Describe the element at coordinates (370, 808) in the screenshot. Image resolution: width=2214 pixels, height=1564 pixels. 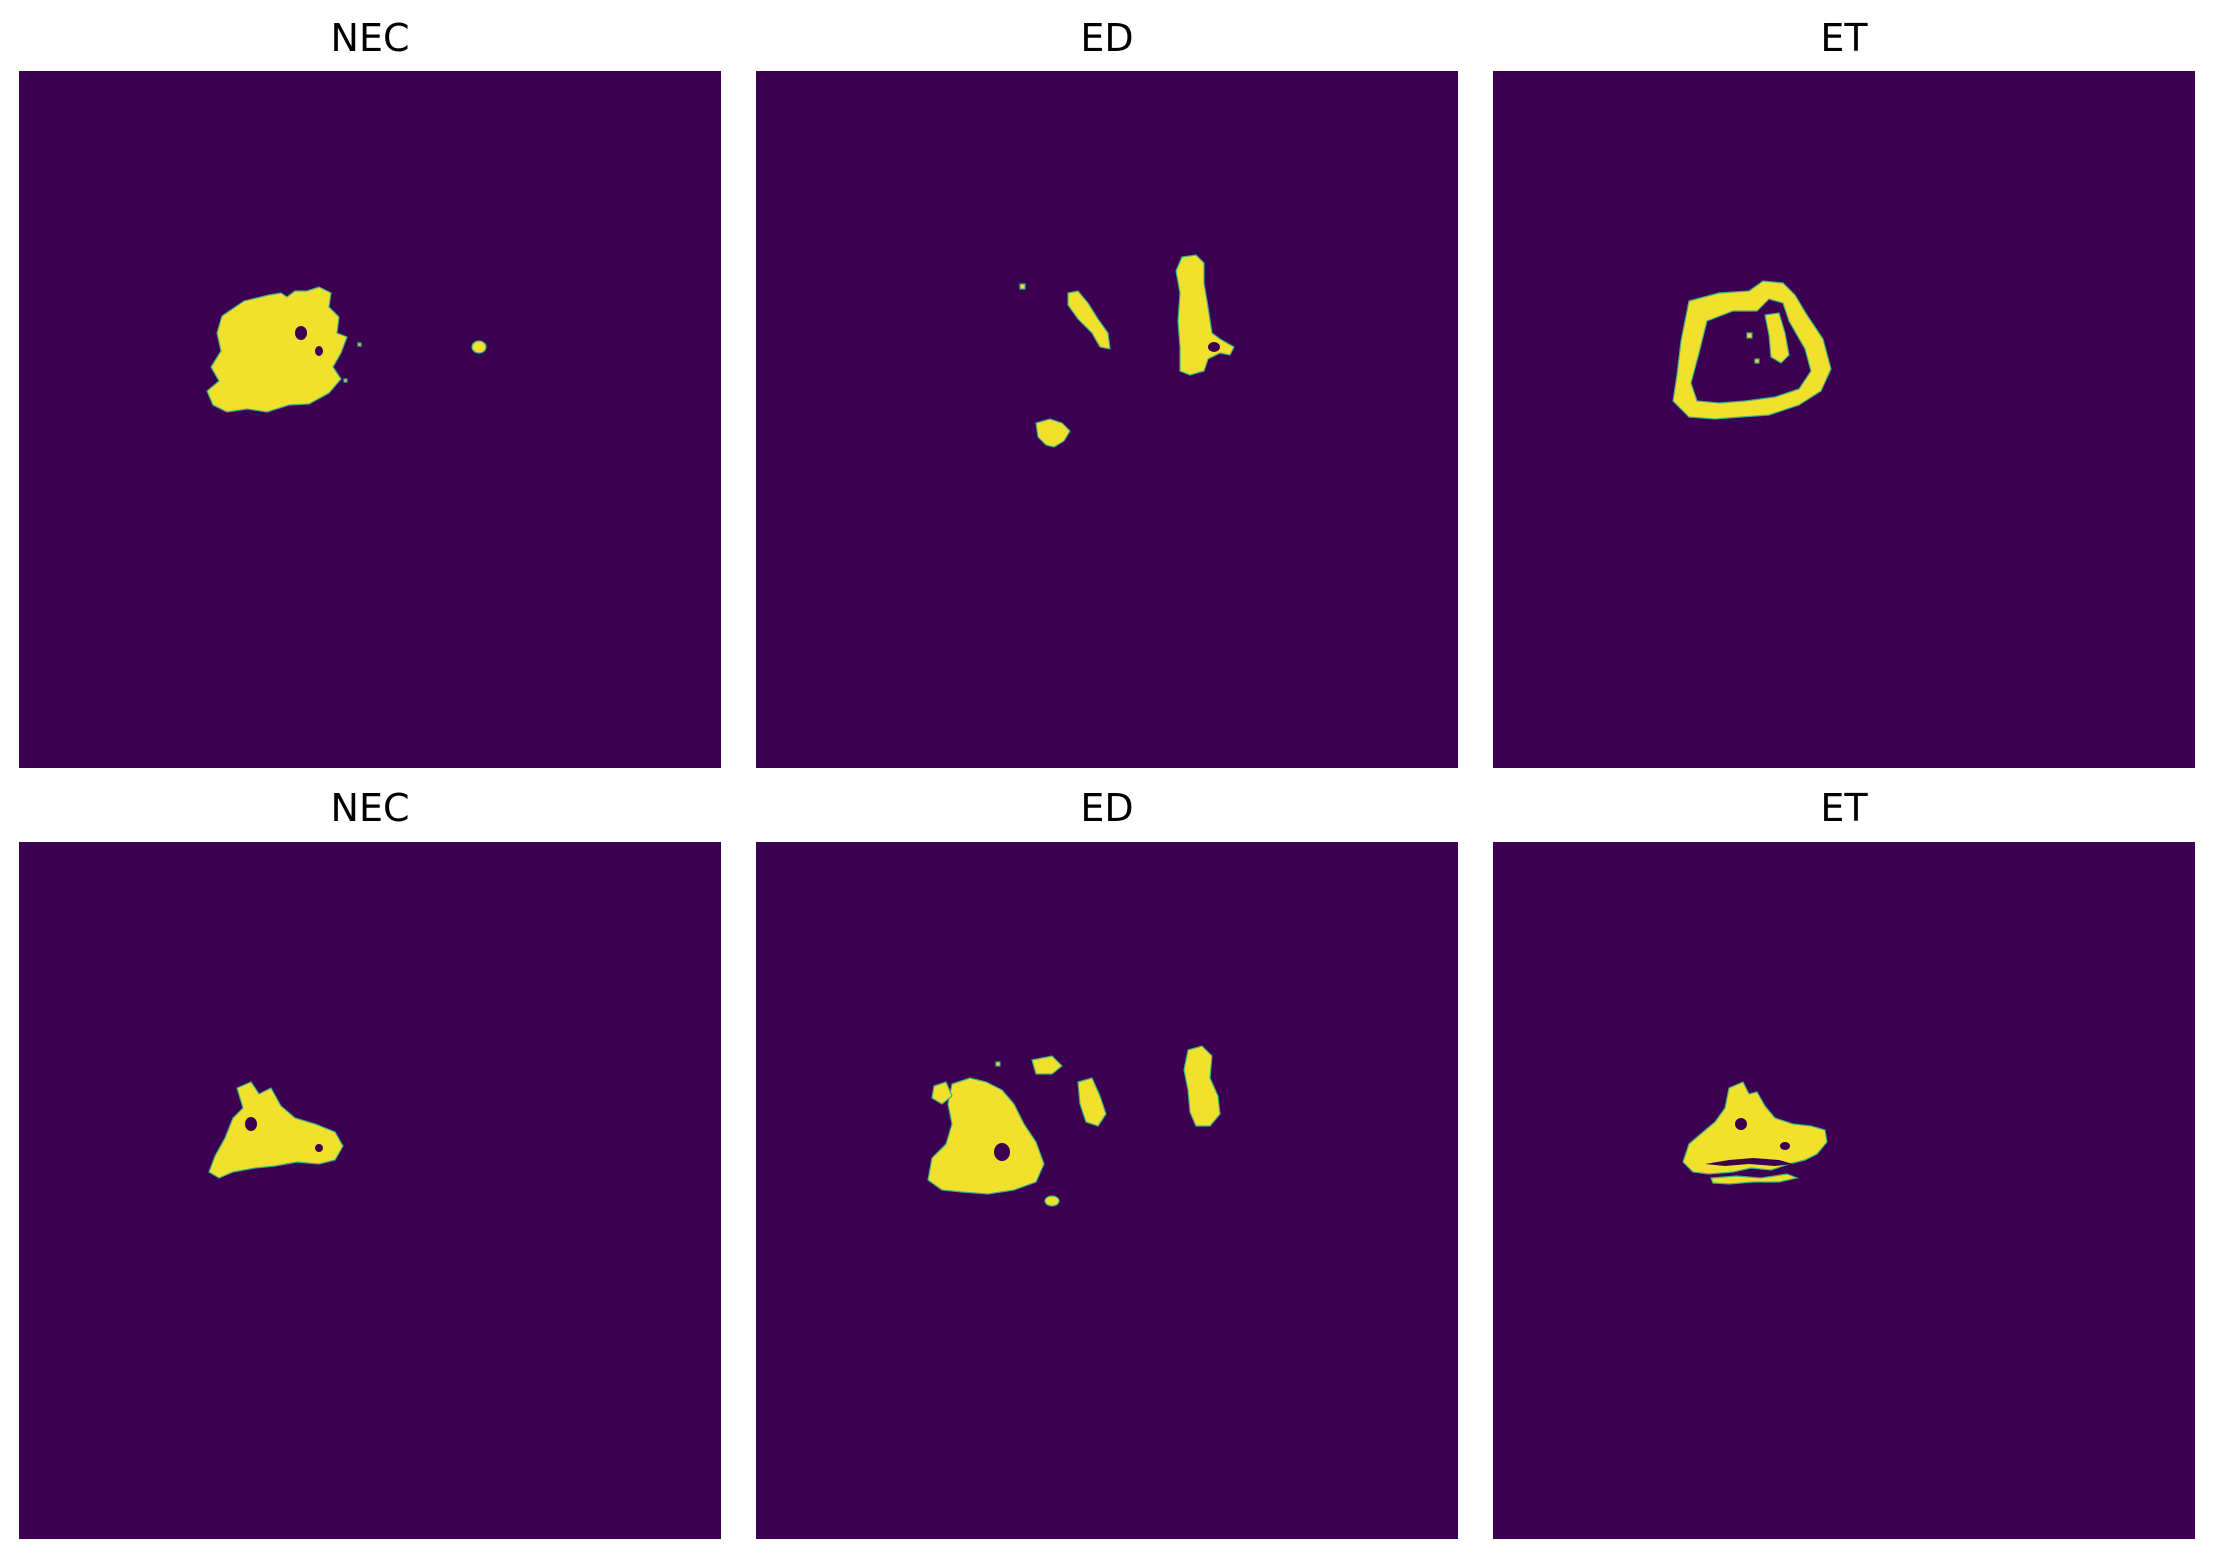
I see `panel-title-nec-bottom: NEC` at that location.